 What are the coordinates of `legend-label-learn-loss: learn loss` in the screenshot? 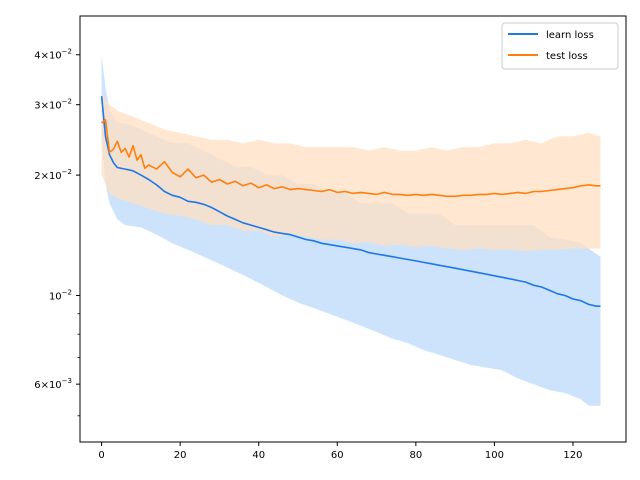 It's located at (570, 35).